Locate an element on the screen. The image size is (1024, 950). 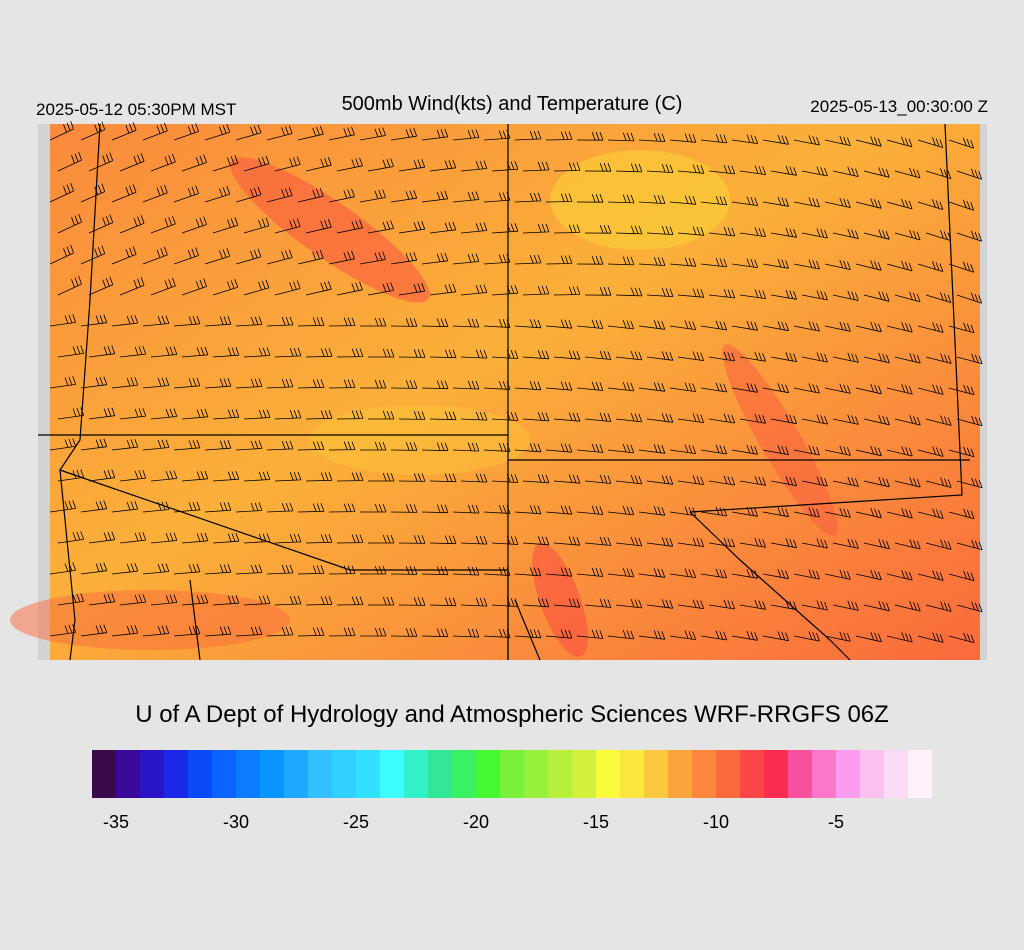
colorbar-tick-label: -5 is located at coordinates (836, 822).